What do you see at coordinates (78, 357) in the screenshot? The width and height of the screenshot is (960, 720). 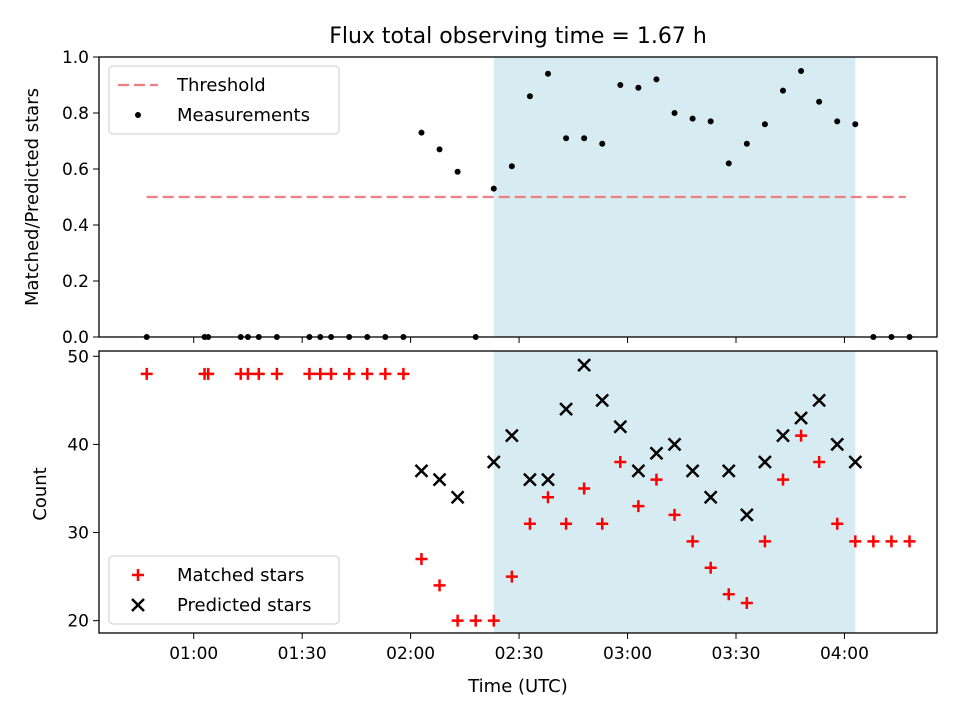 I see `bottom-y-tick-label: 50` at bounding box center [78, 357].